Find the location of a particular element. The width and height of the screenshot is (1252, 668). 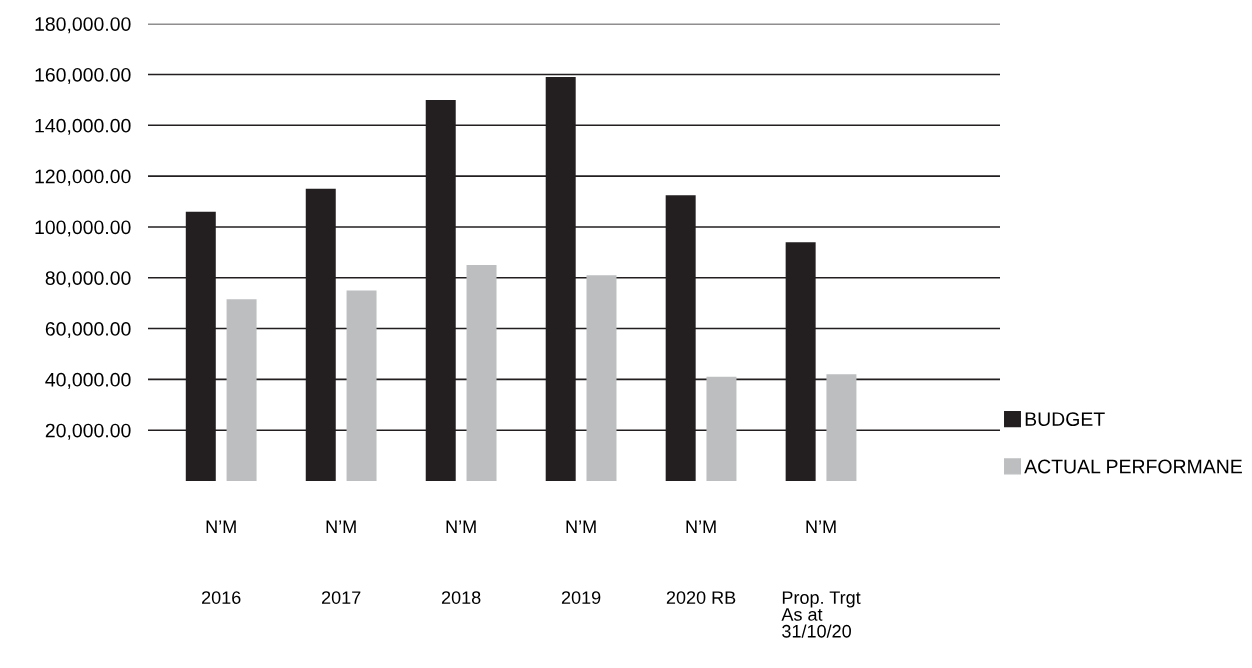

legend-label: ACTUAL PERFORMANE is located at coordinates (1133, 466).